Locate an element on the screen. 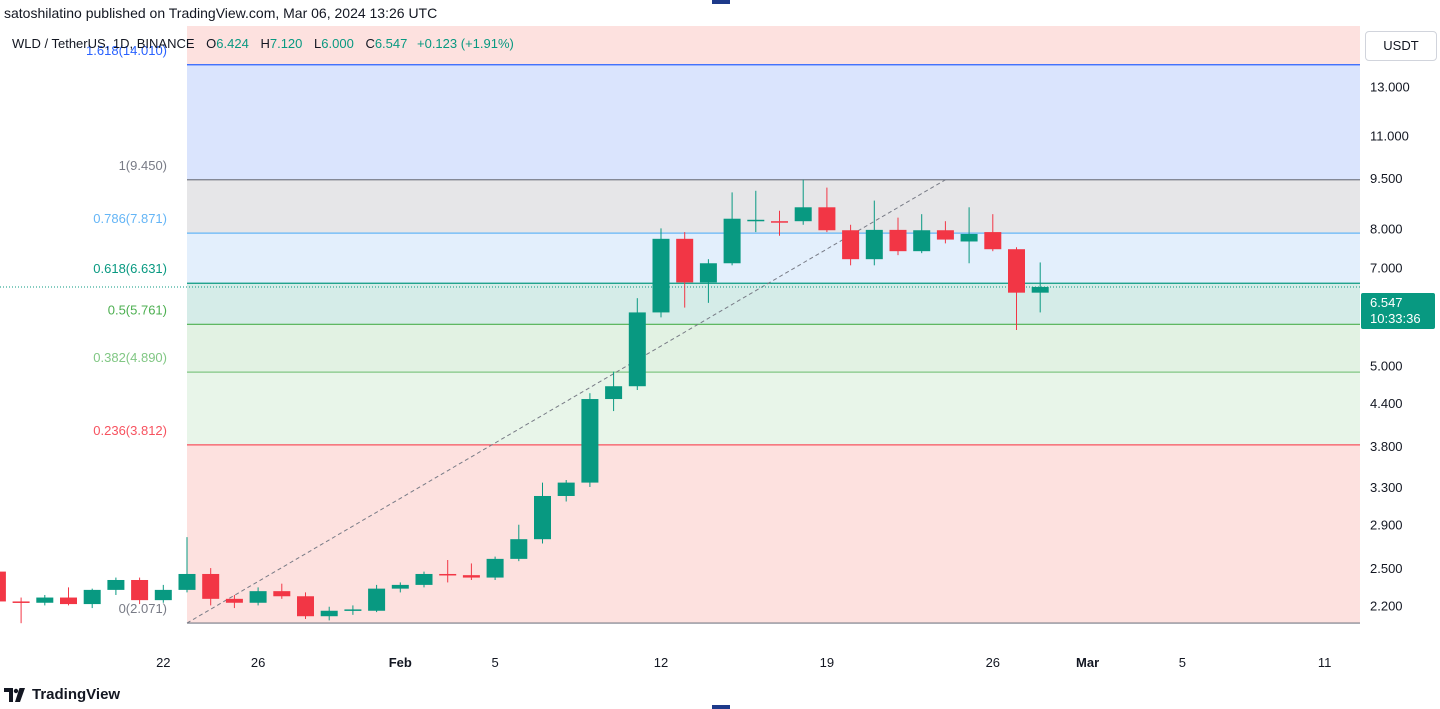 The image size is (1440, 709). bottom-edge-marker is located at coordinates (721, 707).